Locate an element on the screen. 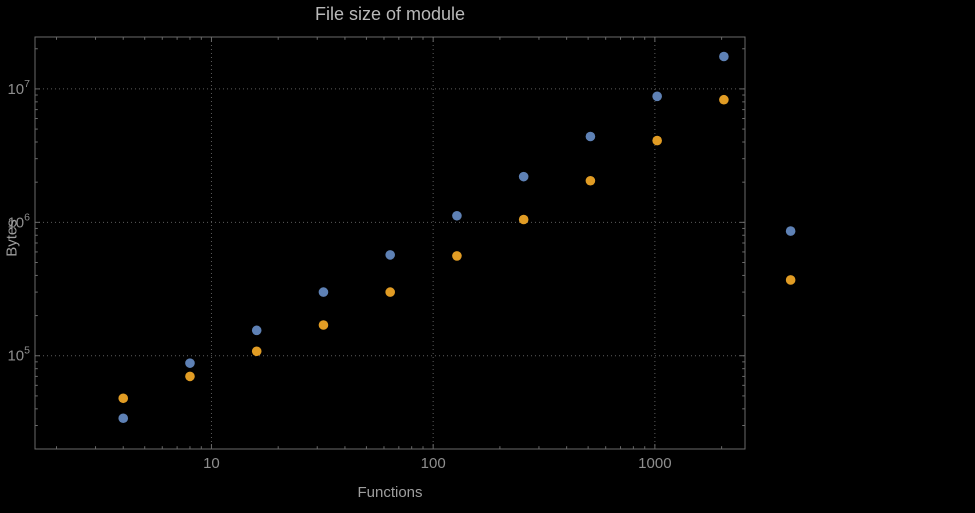  x-tick-label: 100 is located at coordinates (433, 463).